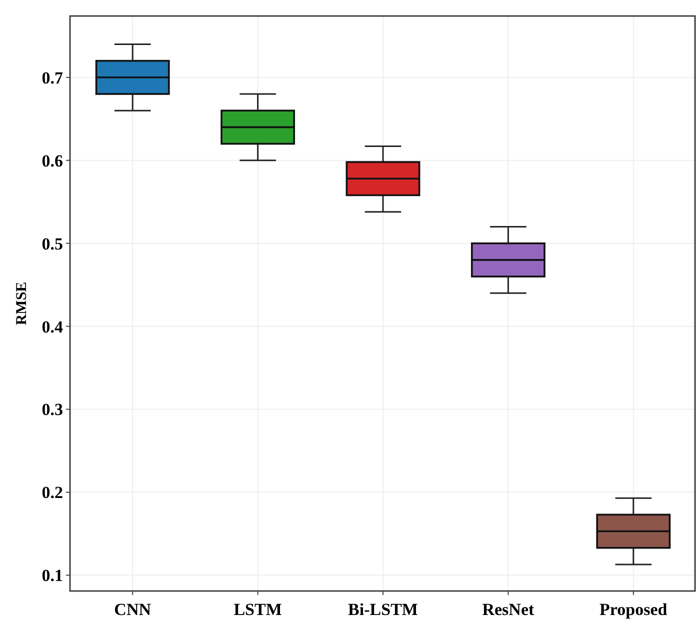 This screenshot has width=696, height=641. Describe the element at coordinates (383, 609) in the screenshot. I see `x-tick-label: Bi-LSTM` at that location.